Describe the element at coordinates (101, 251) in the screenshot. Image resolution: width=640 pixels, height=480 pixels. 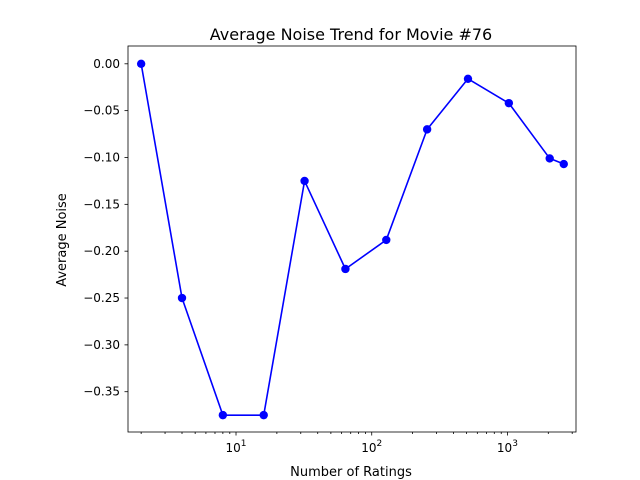
I see `y-tick-label: −0.20` at that location.